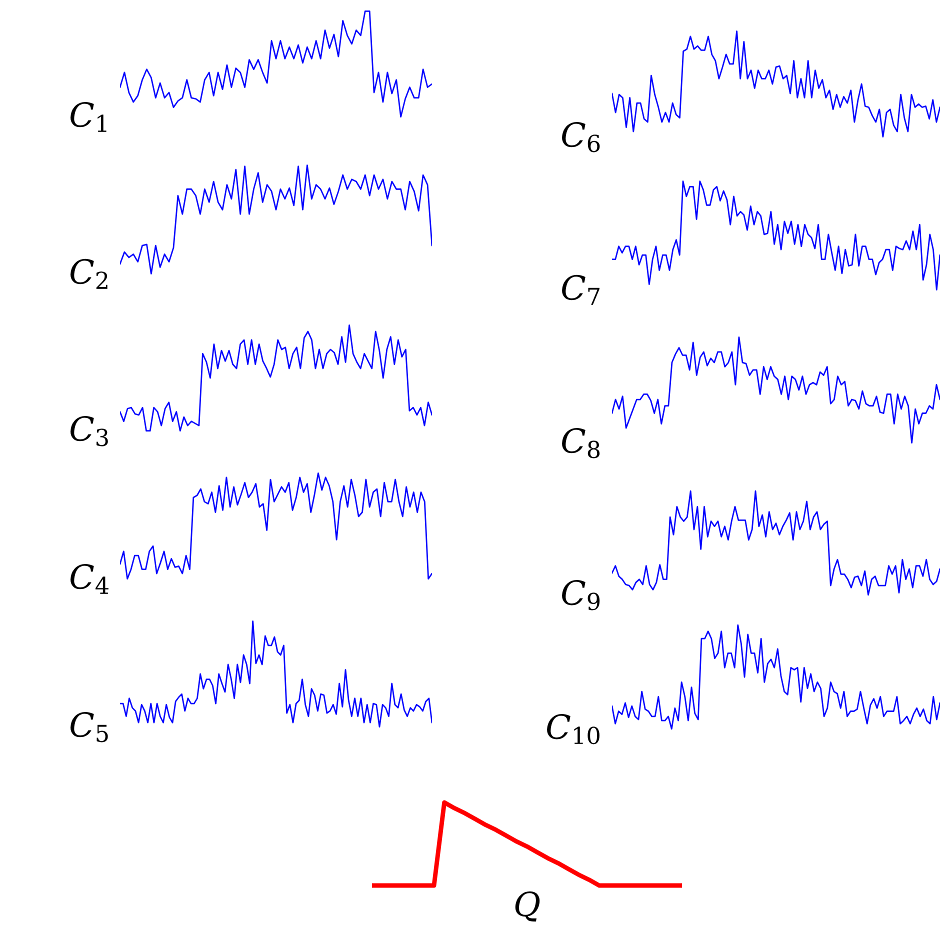 This screenshot has height=952, width=942. Describe the element at coordinates (581, 443) in the screenshot. I see `y-axis-title: C$_{8}$` at that location.